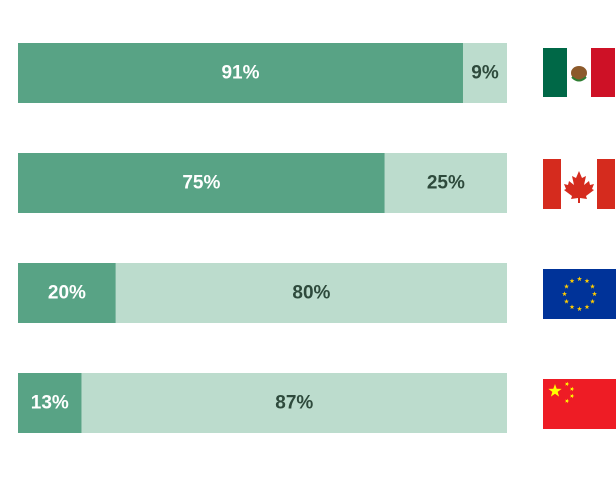  I want to click on value-label: 20%, so click(67, 293).